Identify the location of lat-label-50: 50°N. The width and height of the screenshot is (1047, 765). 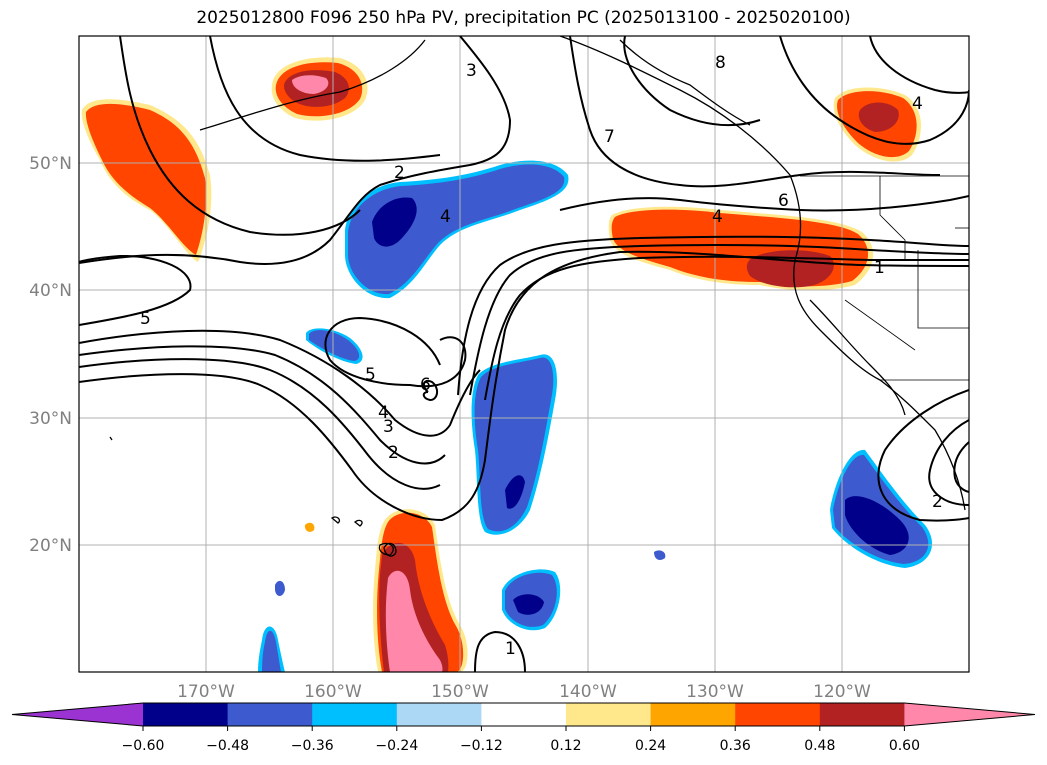
(50, 164).